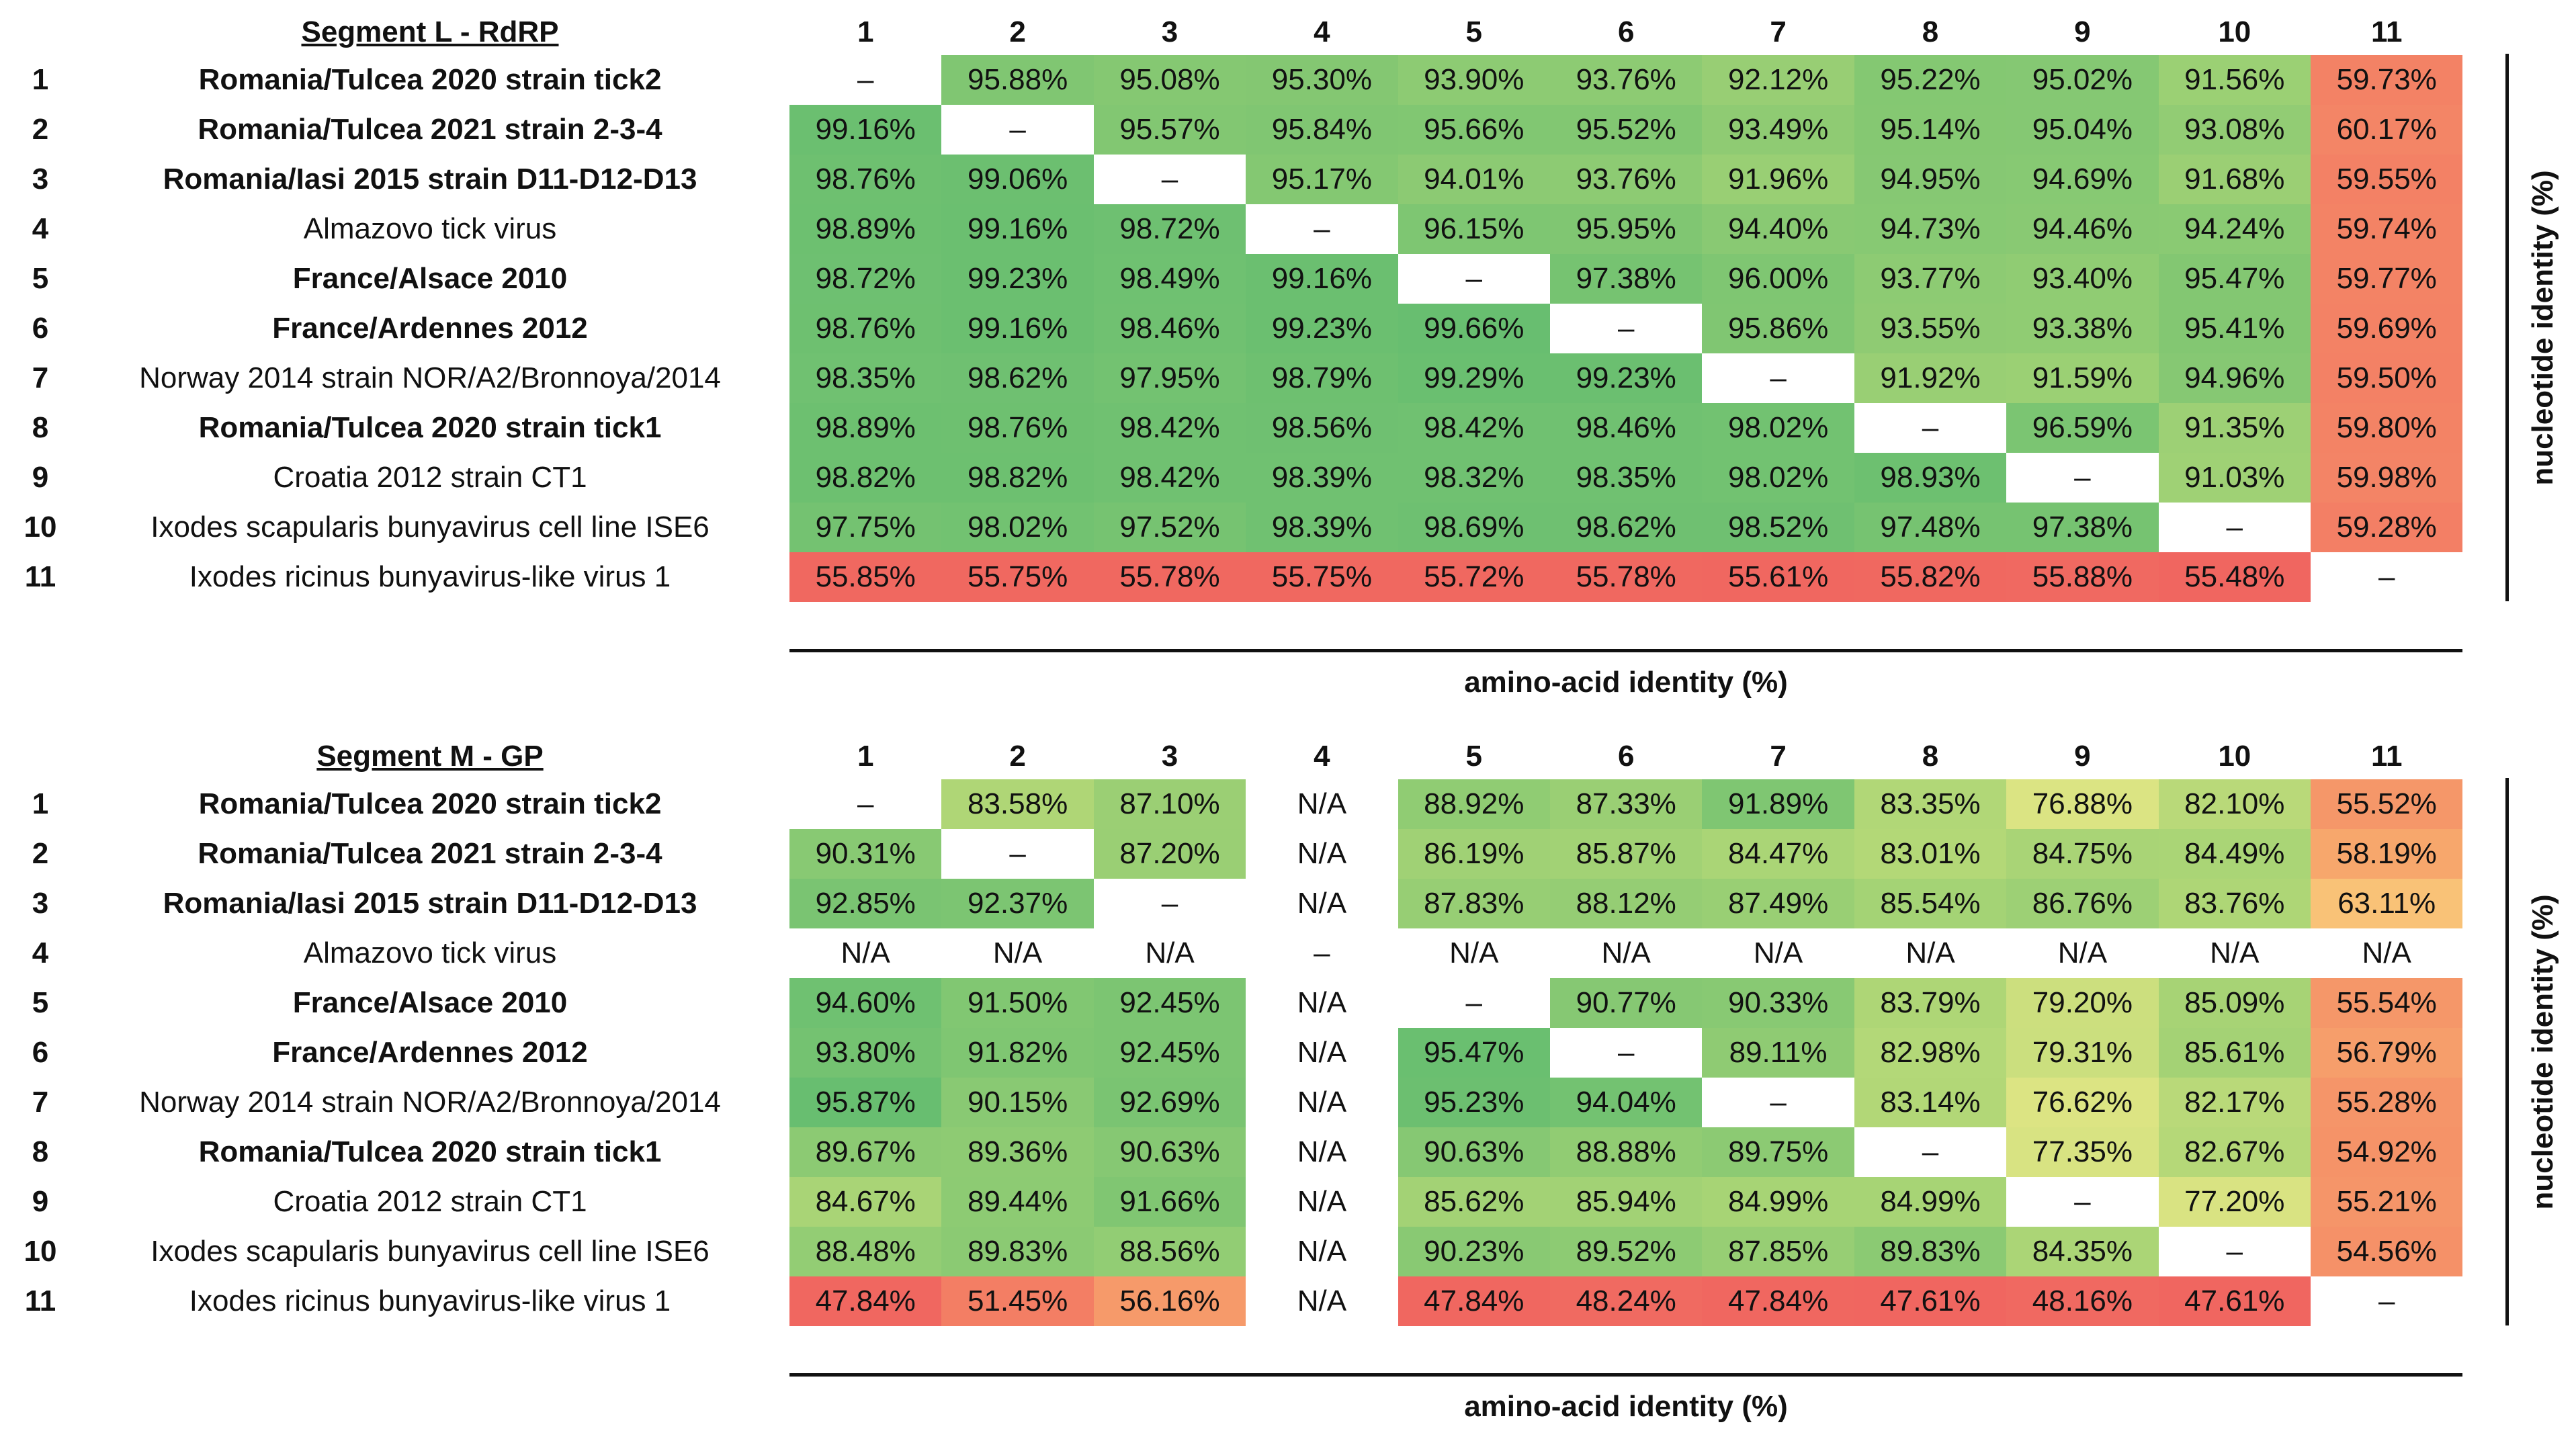  I want to click on row-number: 9, so click(40, 1201).